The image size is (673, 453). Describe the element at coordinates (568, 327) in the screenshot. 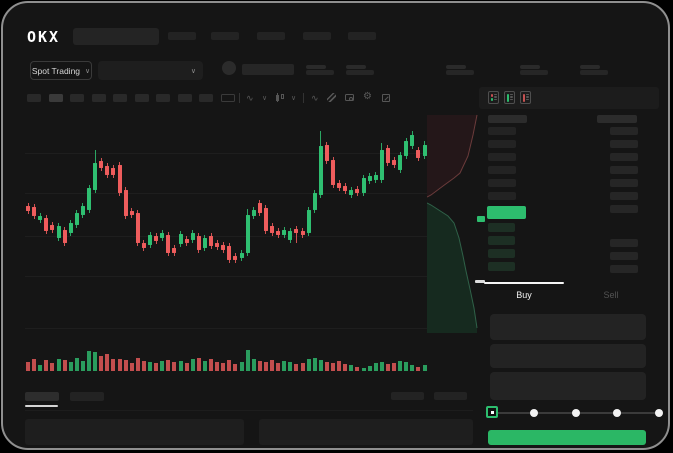

I see `price-input` at that location.